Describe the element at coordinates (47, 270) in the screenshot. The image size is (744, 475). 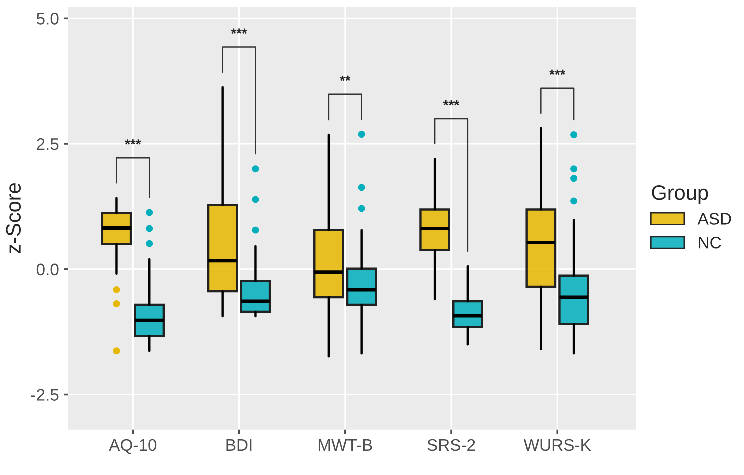
I see `y-tick-label: 0.0` at that location.